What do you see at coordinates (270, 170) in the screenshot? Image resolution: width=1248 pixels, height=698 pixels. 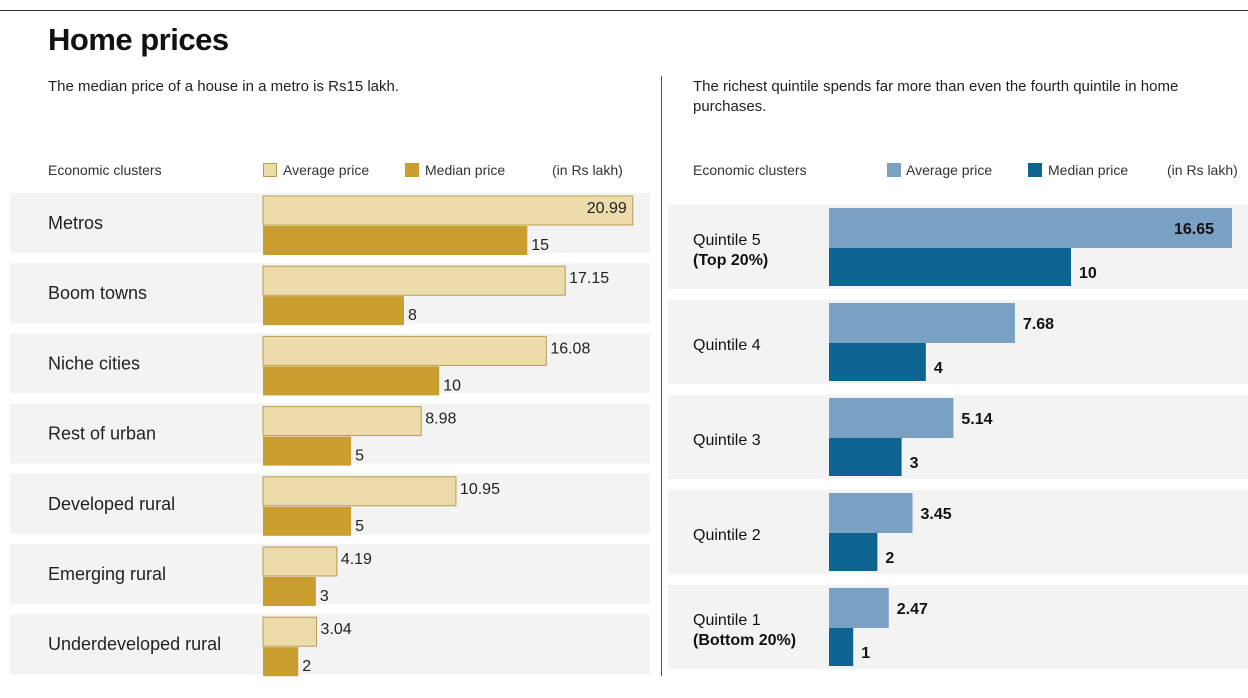 I see `left-legend-average-swatch` at bounding box center [270, 170].